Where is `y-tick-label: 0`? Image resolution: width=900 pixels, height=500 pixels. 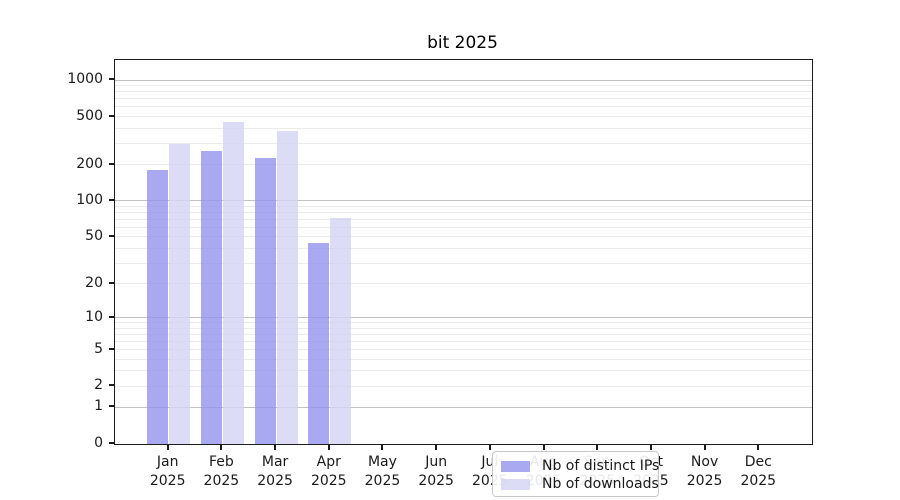 y-tick-label: 0 is located at coordinates (98, 443).